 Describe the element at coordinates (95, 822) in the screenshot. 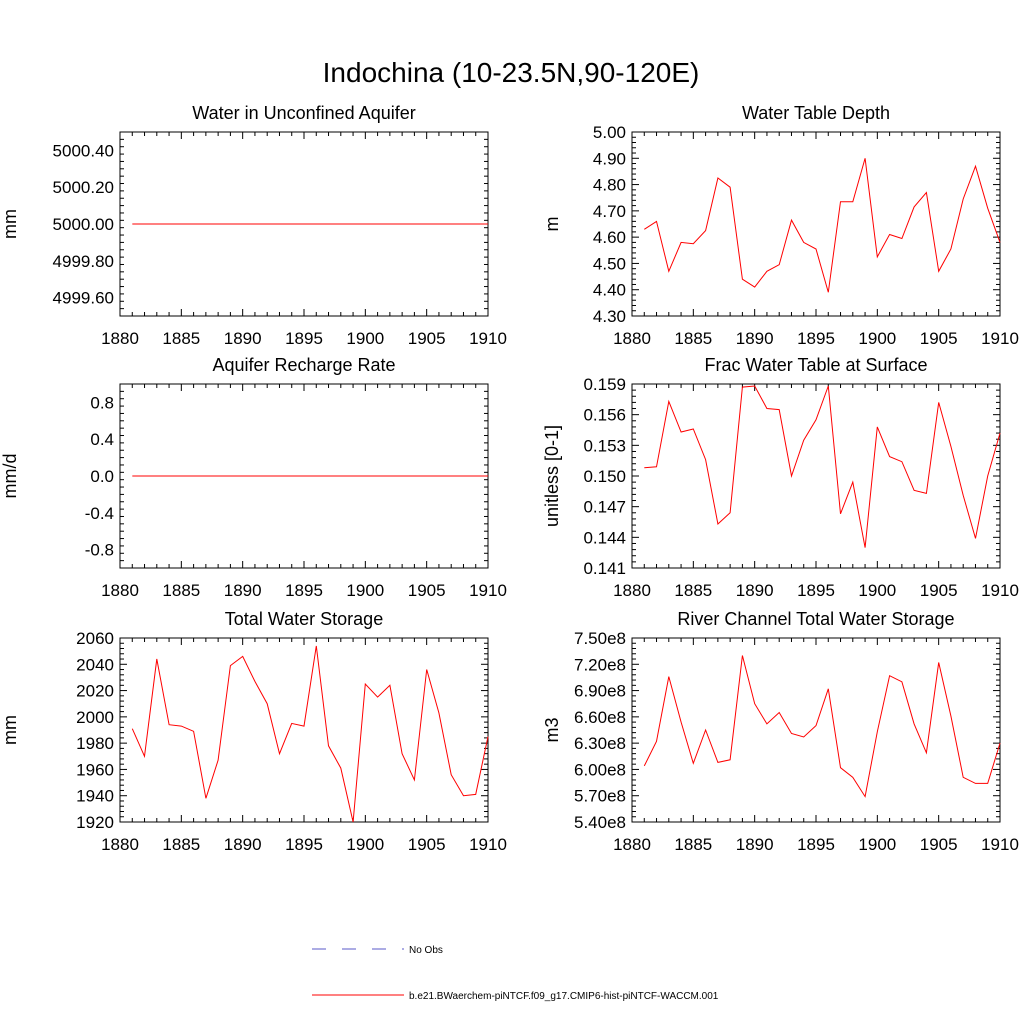

I see `y-tick-label: 1920` at that location.